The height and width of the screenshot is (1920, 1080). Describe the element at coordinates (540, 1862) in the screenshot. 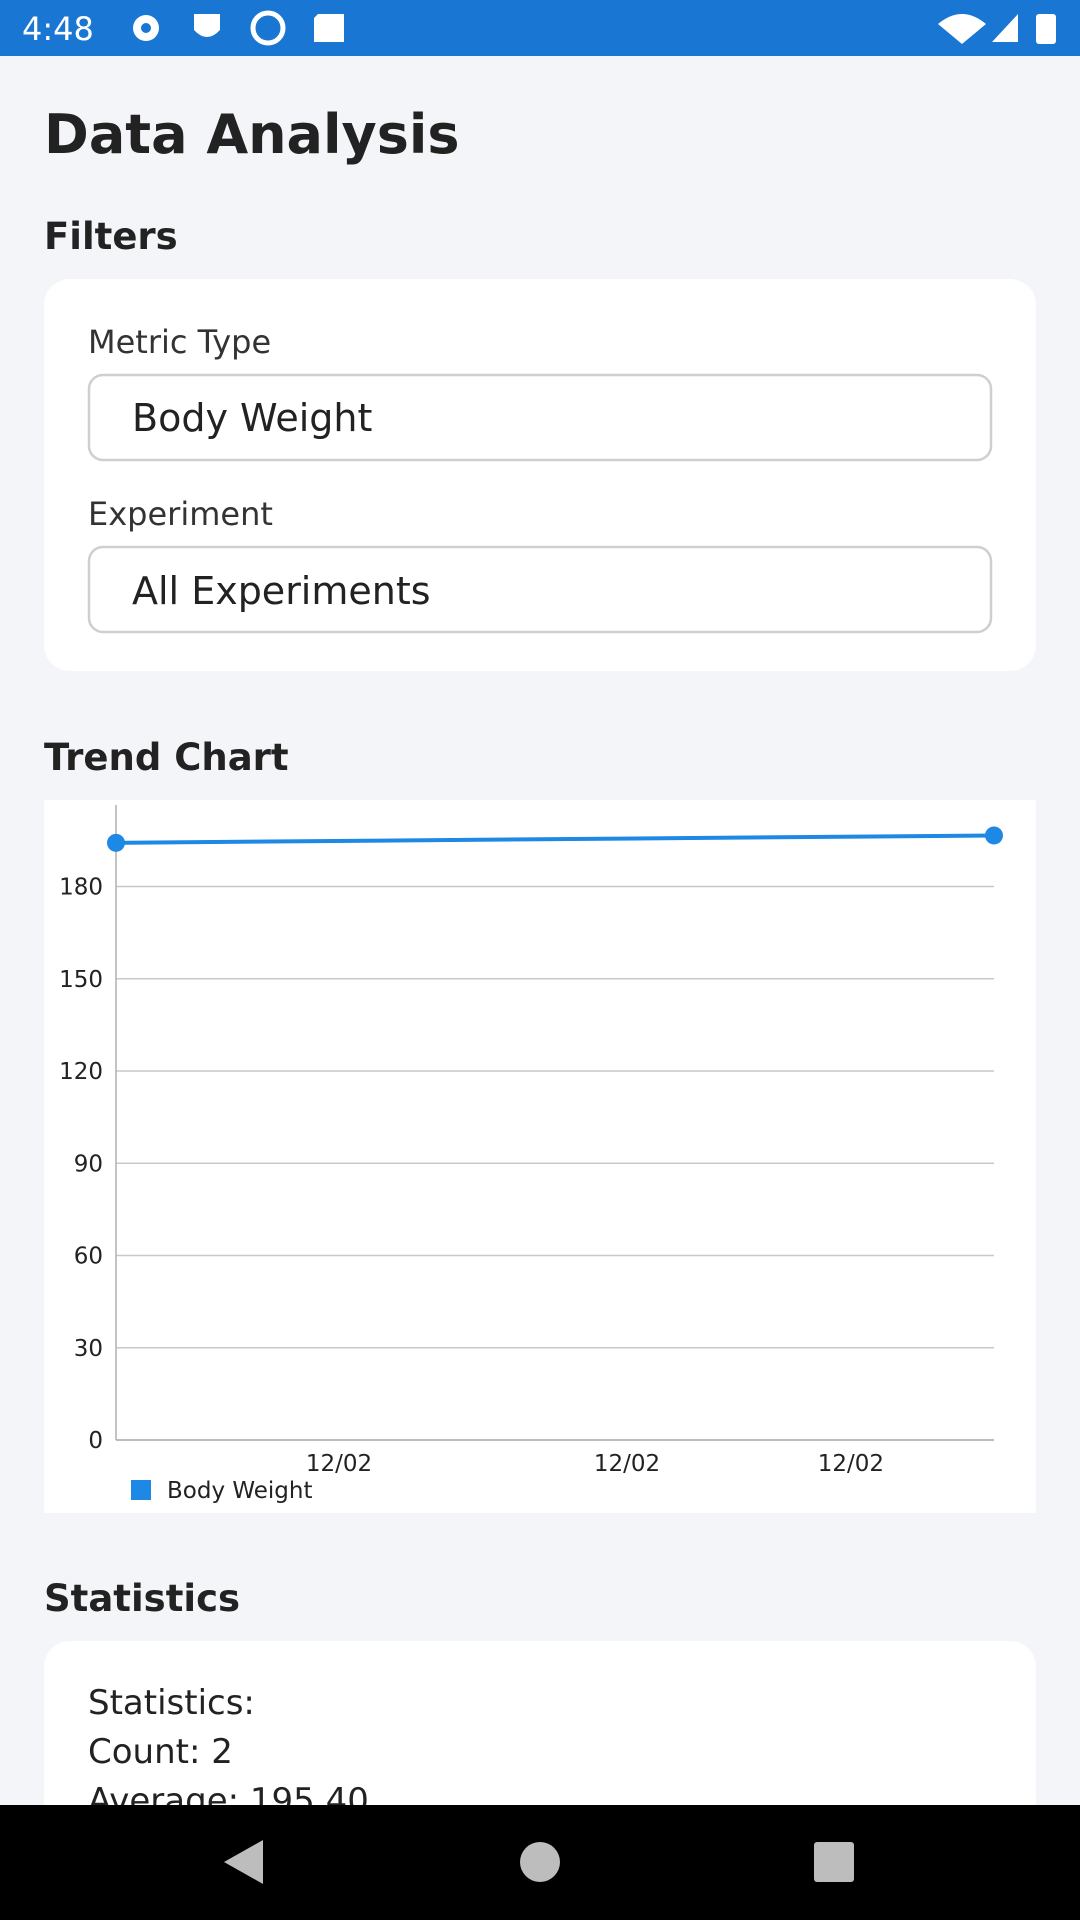

I see `home-button` at that location.